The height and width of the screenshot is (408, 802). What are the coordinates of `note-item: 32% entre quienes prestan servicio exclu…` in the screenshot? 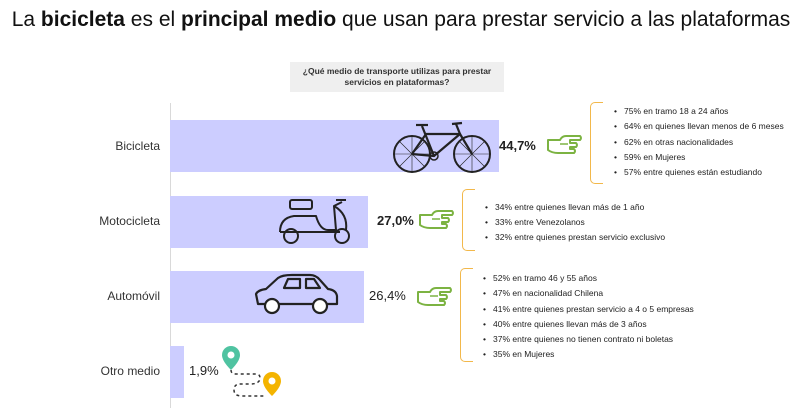 It's located at (574, 237).